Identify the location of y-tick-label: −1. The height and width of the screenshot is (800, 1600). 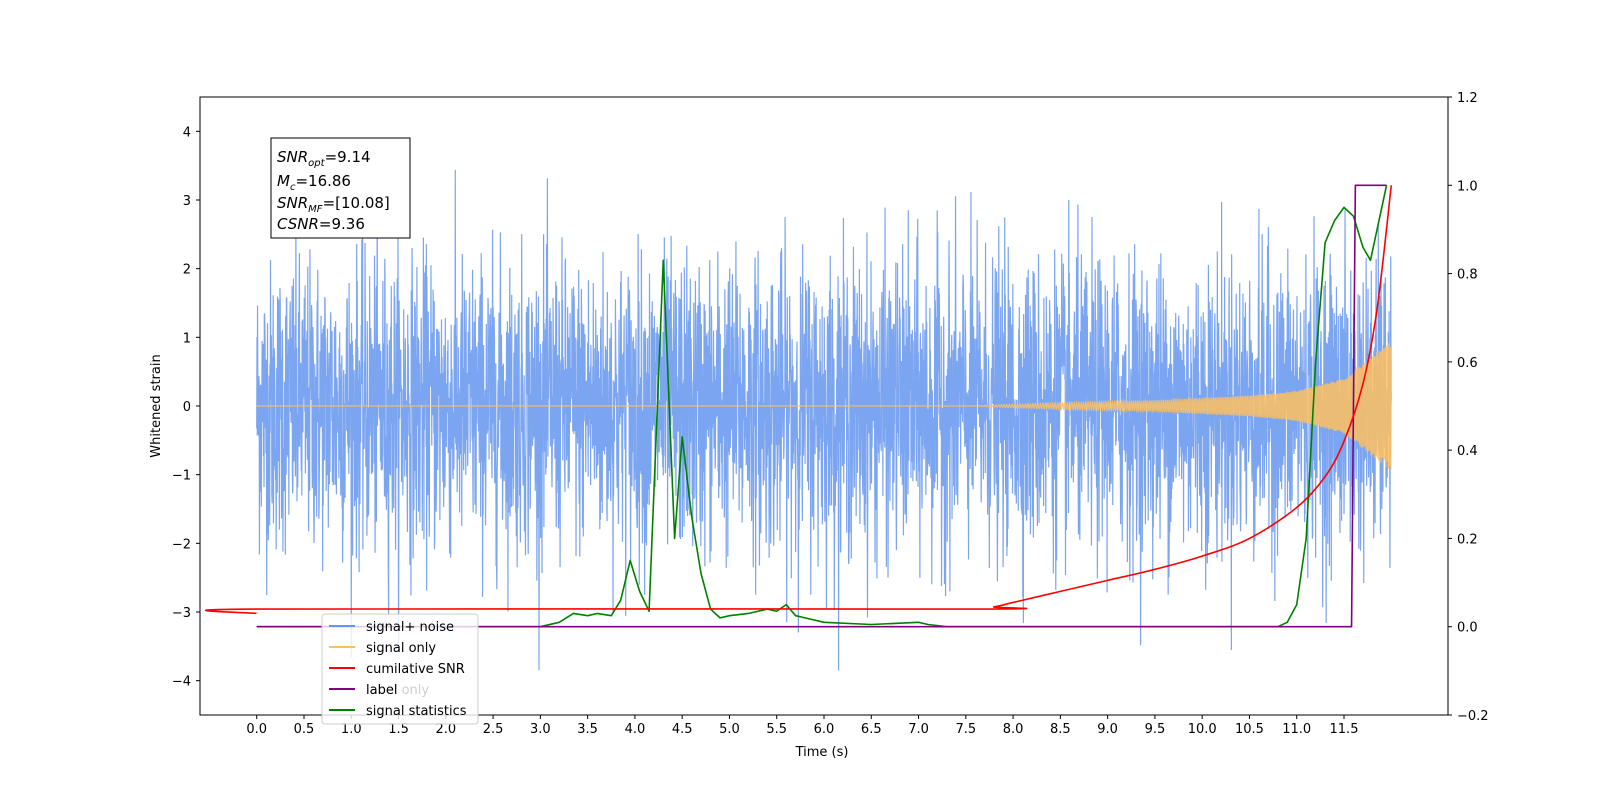
(181, 476).